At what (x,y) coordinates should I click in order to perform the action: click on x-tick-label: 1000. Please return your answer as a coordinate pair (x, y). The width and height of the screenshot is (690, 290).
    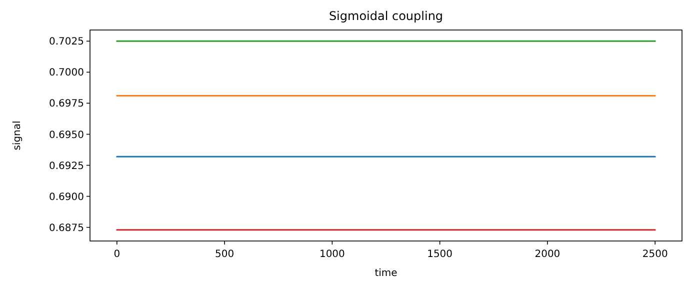
    Looking at the image, I should click on (332, 254).